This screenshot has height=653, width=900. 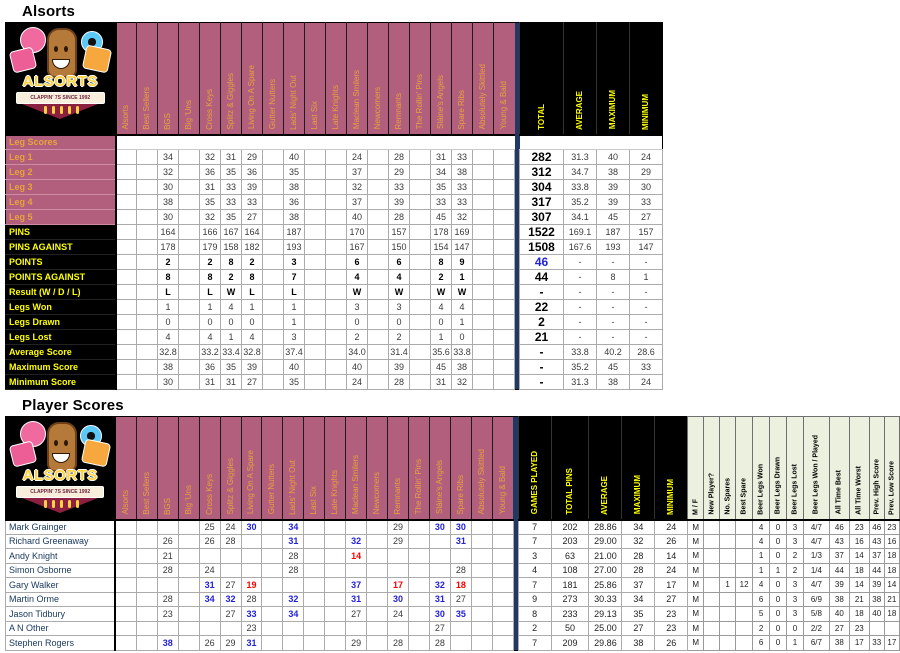 What do you see at coordinates (61, 599) in the screenshot?
I see `player-name: Martin Orme` at bounding box center [61, 599].